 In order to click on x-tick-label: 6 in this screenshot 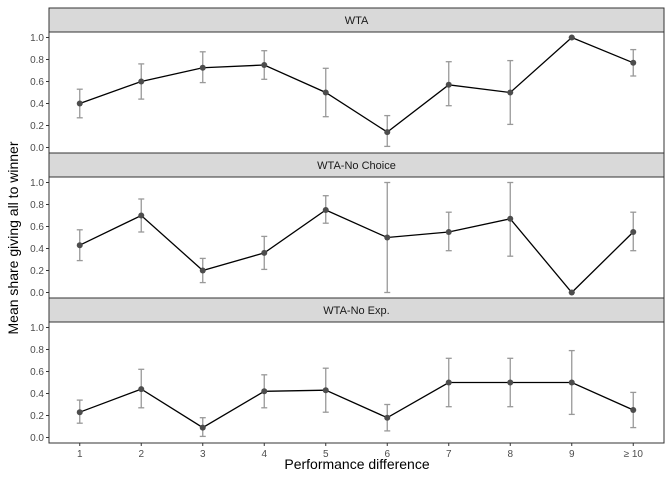, I will do `click(387, 454)`.